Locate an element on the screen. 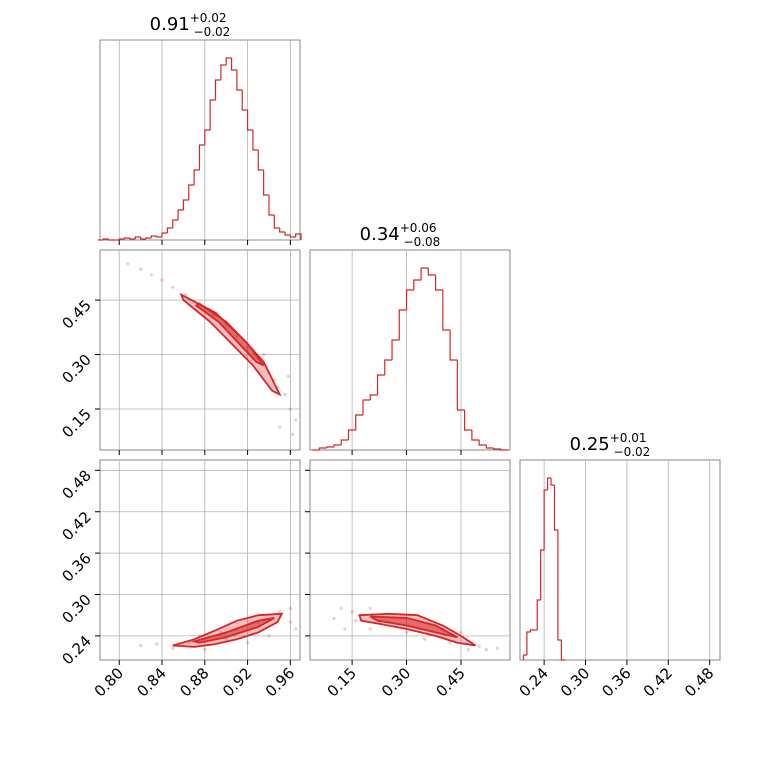 Image resolution: width=760 pixels, height=760 pixels. x-tick-label: 0.96 is located at coordinates (280, 682).